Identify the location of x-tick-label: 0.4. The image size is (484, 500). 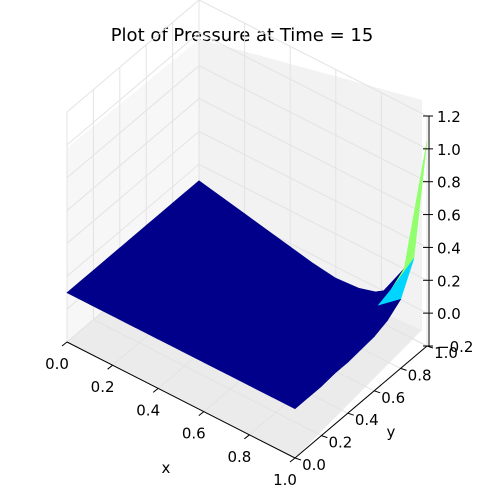
(148, 410).